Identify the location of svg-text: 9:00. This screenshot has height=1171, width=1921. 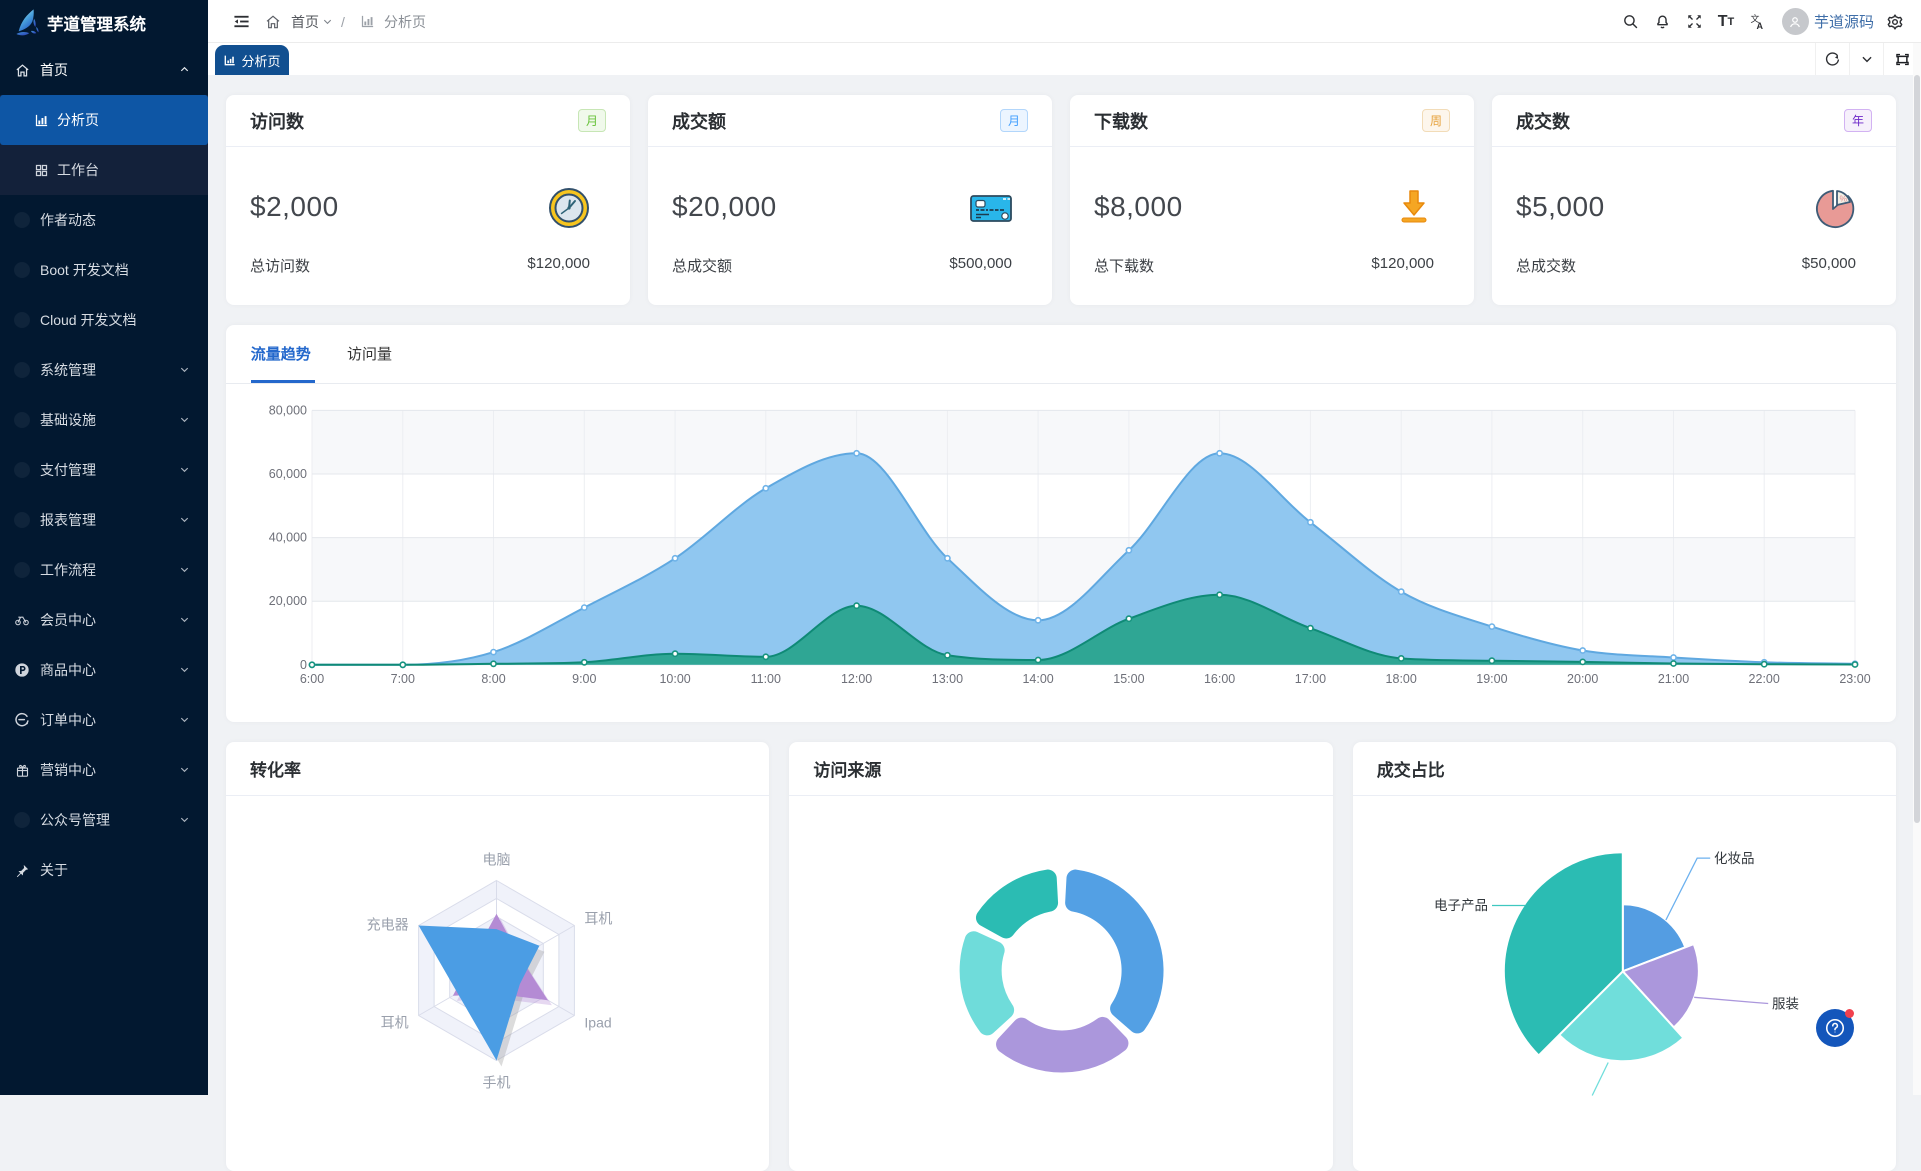
(584, 679).